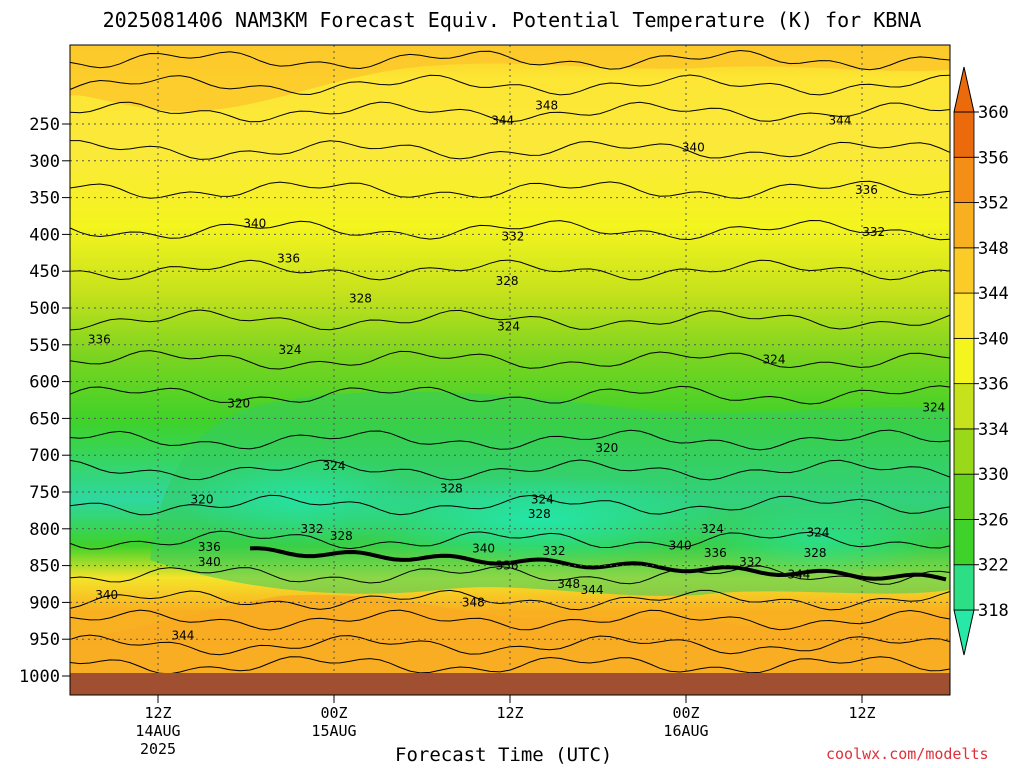  What do you see at coordinates (158, 749) in the screenshot?
I see `x-tick-label: 2025` at bounding box center [158, 749].